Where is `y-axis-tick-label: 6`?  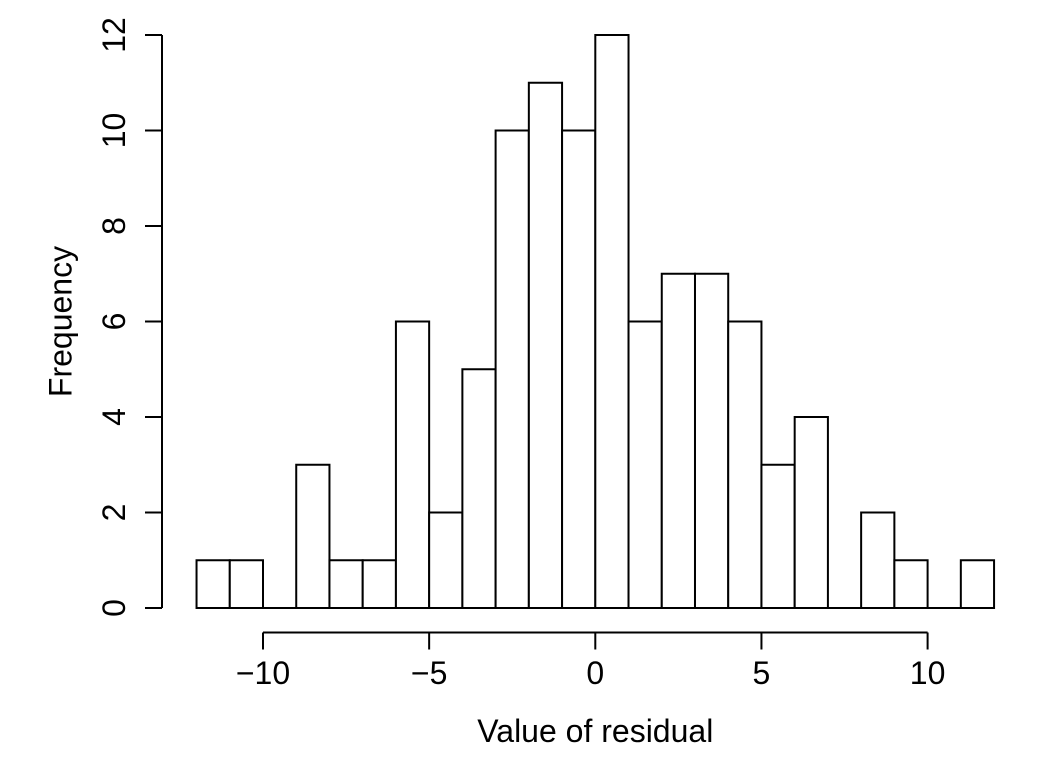 y-axis-tick-label: 6 is located at coordinates (114, 322).